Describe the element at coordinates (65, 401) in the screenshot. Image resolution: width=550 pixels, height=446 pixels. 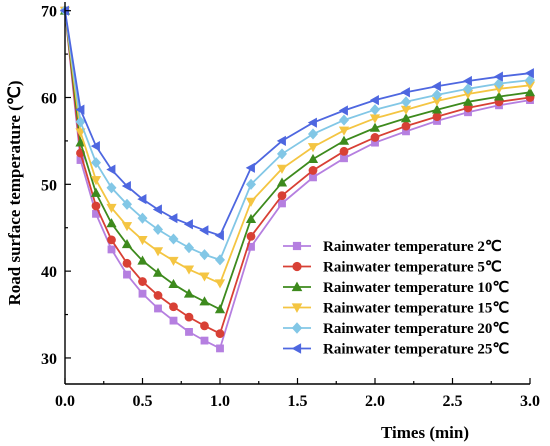
I see `x-tick-label: 0.0` at that location.